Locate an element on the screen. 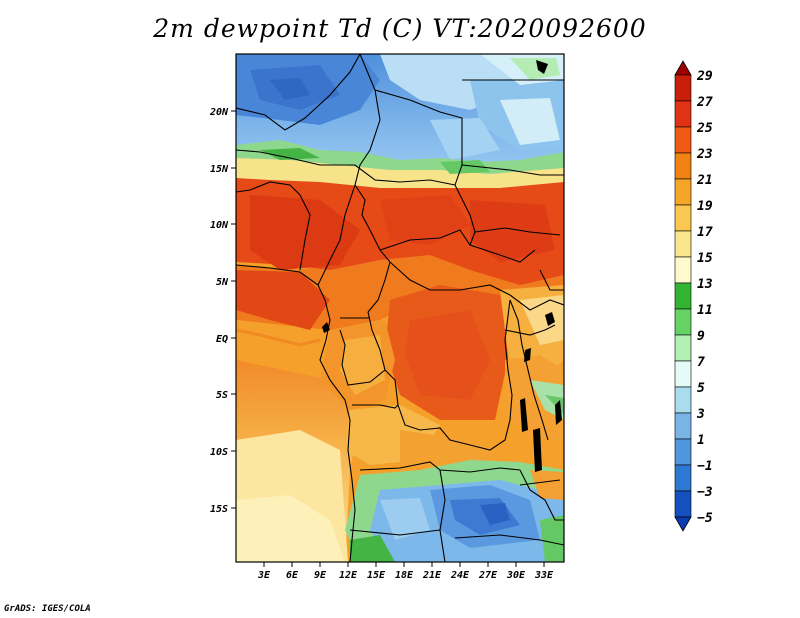 Image resolution: width=800 pixels, height=618 pixels. lat-label: 15S is located at coordinates (219, 509).